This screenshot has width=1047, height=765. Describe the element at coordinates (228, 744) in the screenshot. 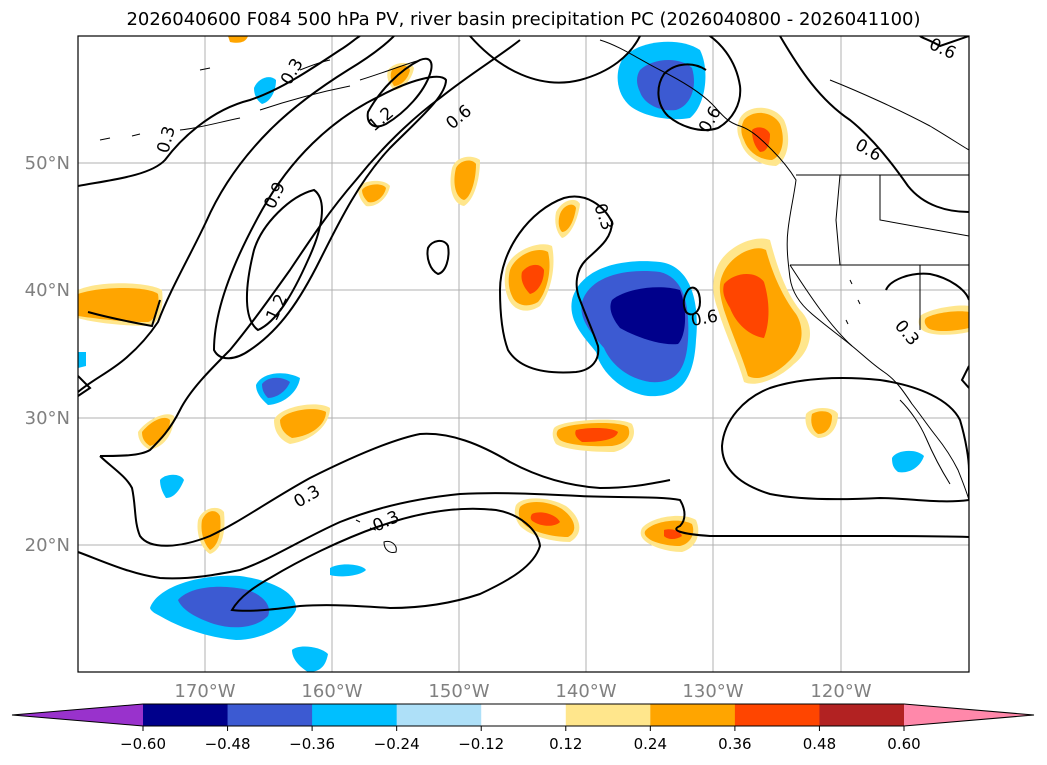

I see `colorbar-label: −0.48` at that location.